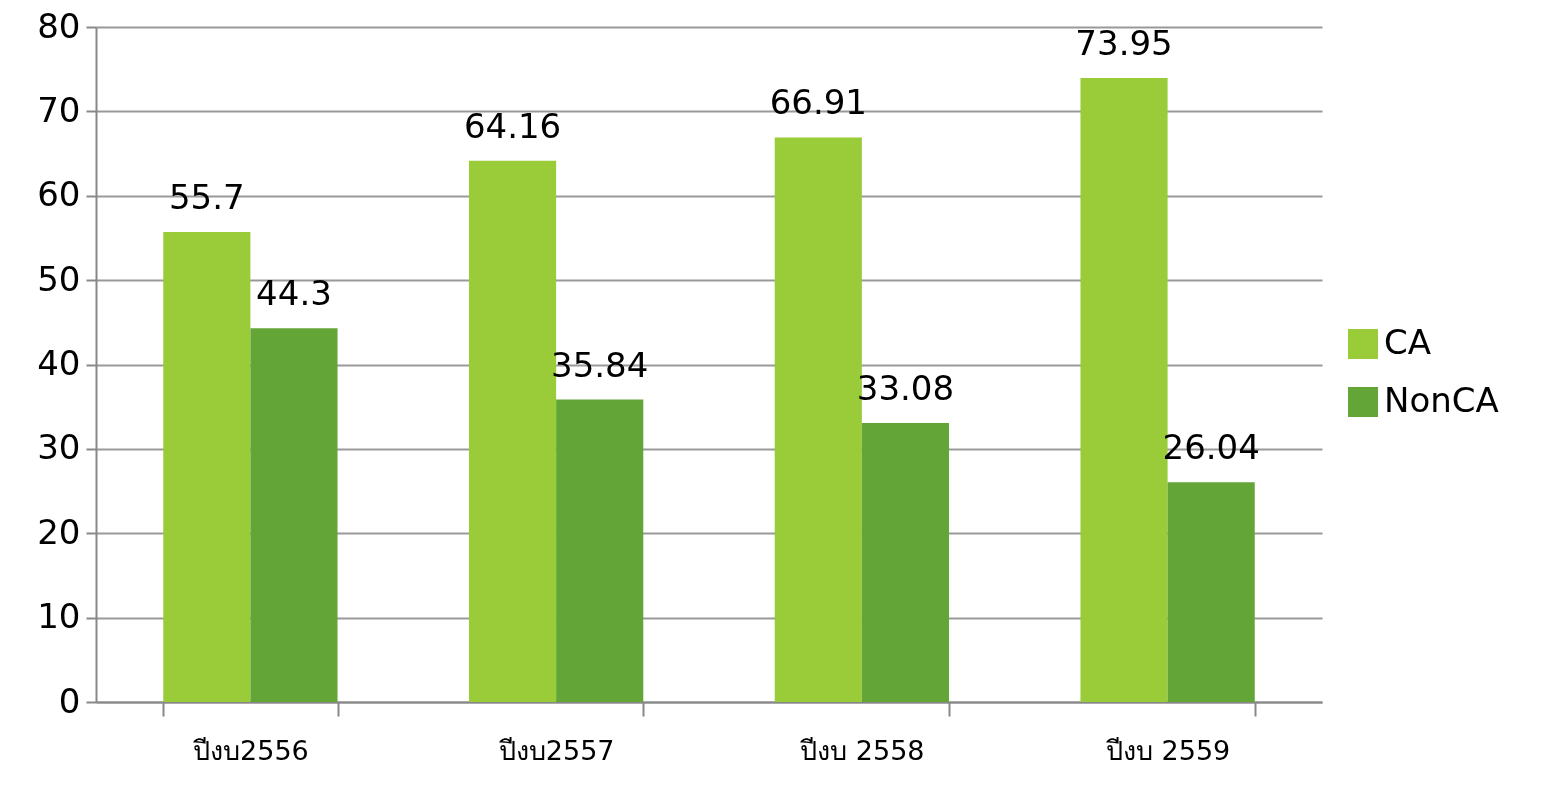 The height and width of the screenshot is (796, 1567). Describe the element at coordinates (59, 194) in the screenshot. I see `y-tick-label: 60` at that location.